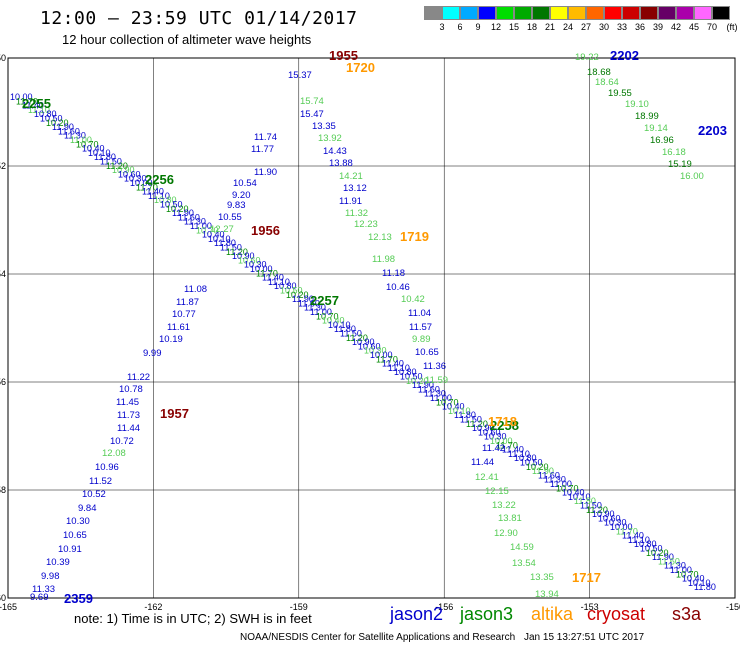 Image resolution: width=740 pixels, height=650 pixels. Describe the element at coordinates (434, 366) in the screenshot. I see `swh-value: 11.36` at that location.